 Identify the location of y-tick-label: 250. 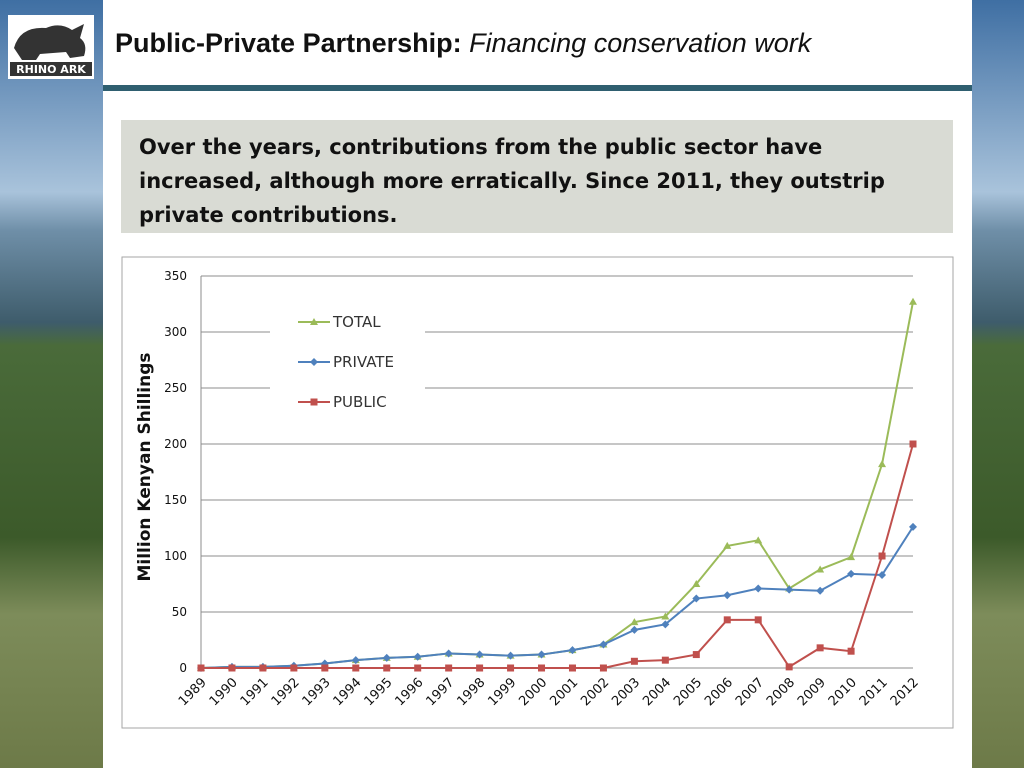
(175, 388).